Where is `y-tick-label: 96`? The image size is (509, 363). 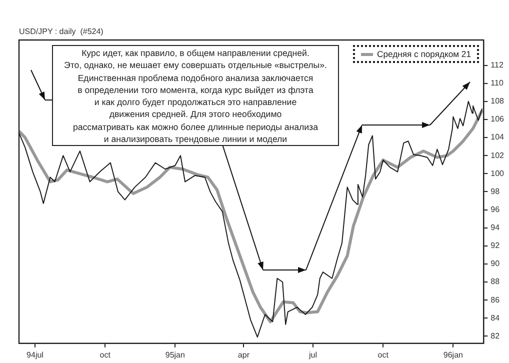 y-tick-label: 96 is located at coordinates (495, 209).